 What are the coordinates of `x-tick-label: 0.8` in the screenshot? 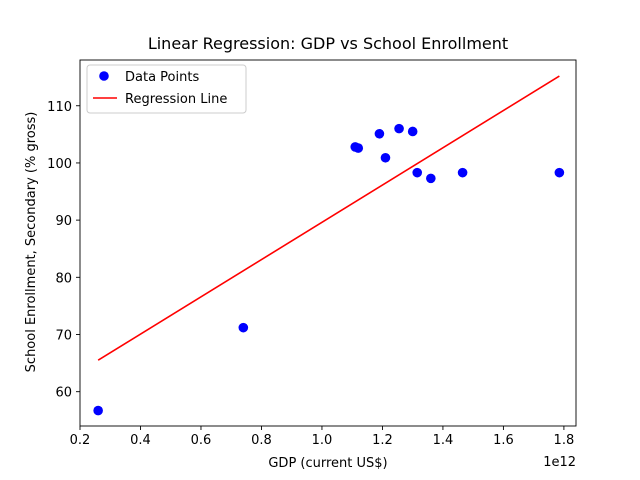 It's located at (261, 440).